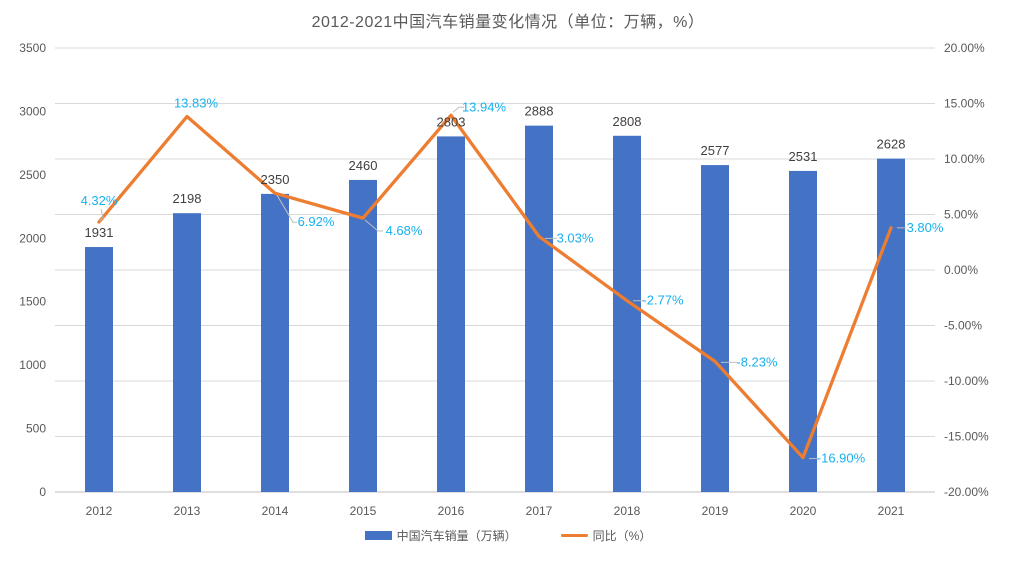  What do you see at coordinates (32, 175) in the screenshot?
I see `left-axis-tick-label: 2500` at bounding box center [32, 175].